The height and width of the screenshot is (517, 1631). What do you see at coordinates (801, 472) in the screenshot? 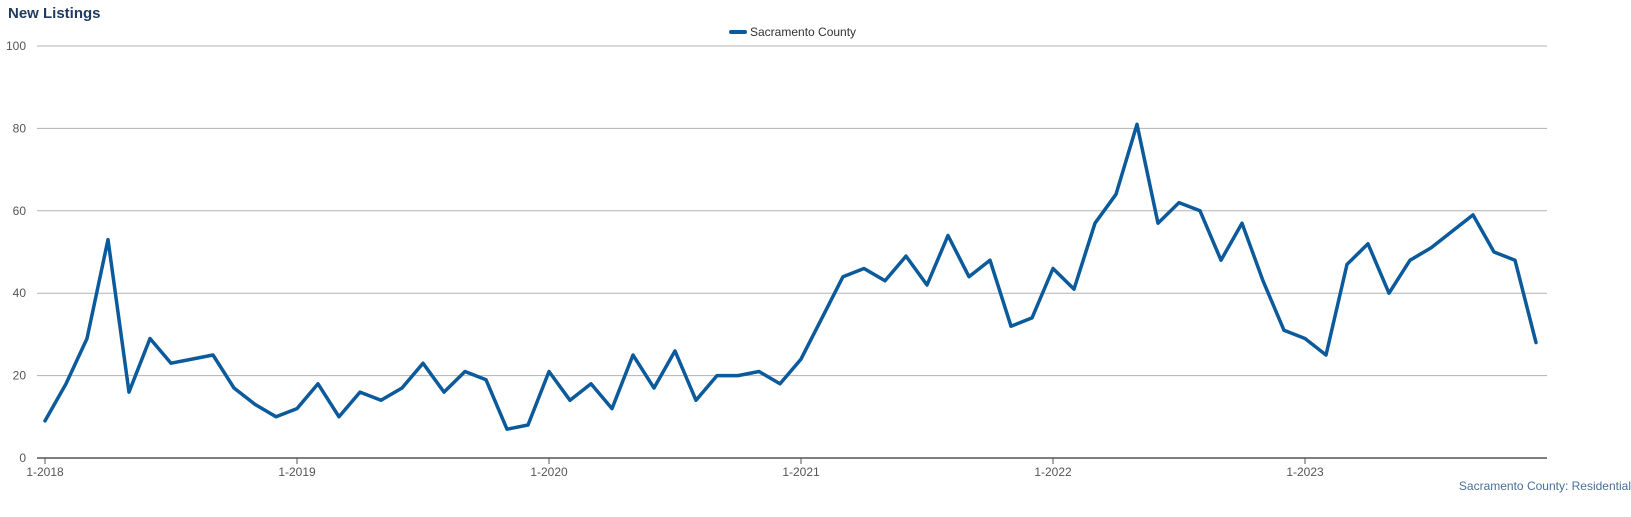
I see `x-tick-label: 1-2021` at bounding box center [801, 472].